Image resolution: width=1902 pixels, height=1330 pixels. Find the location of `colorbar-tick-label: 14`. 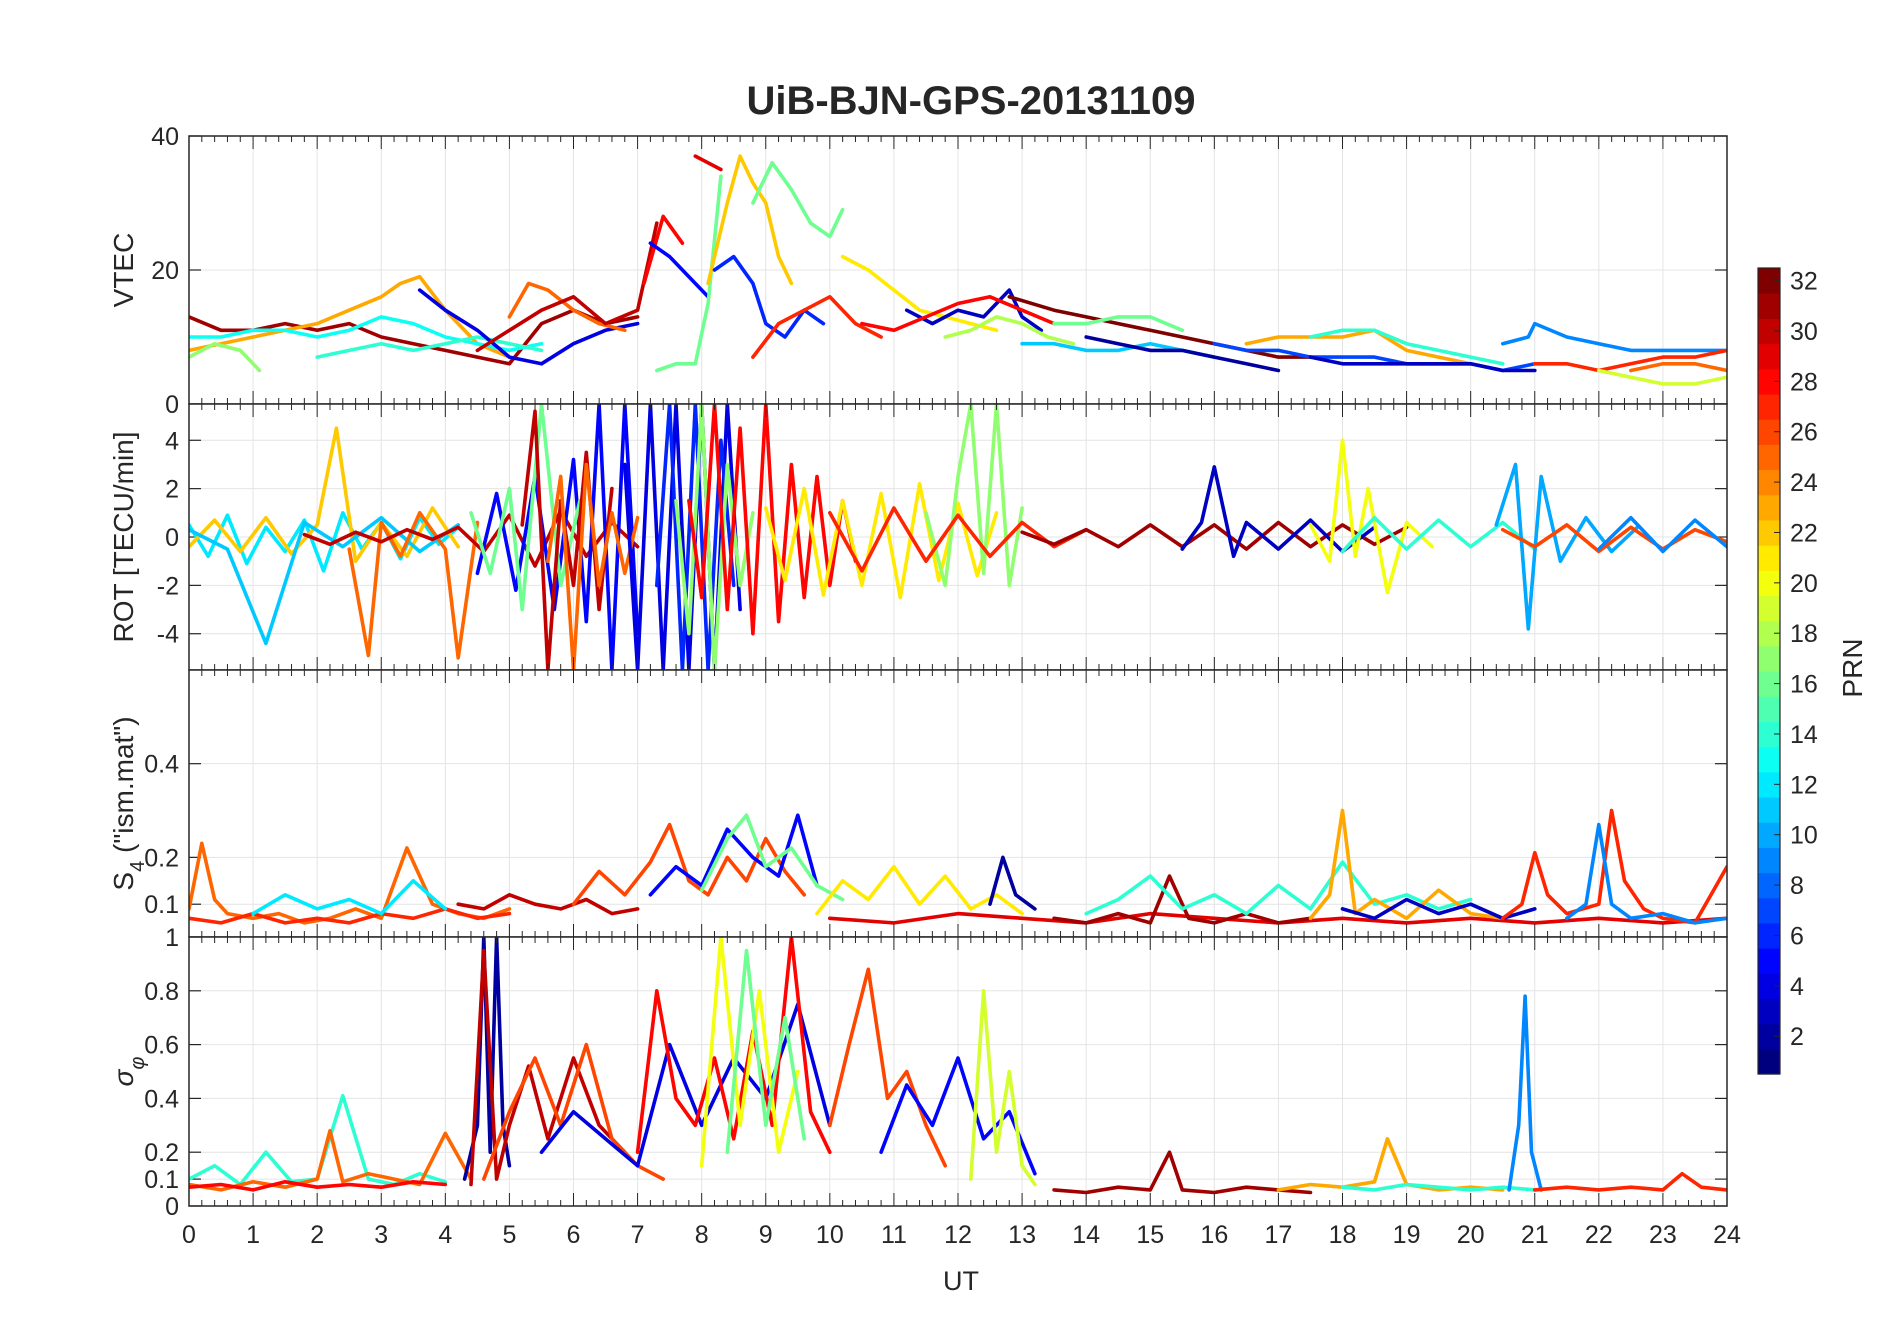

colorbar-tick-label: 14 is located at coordinates (1804, 735).